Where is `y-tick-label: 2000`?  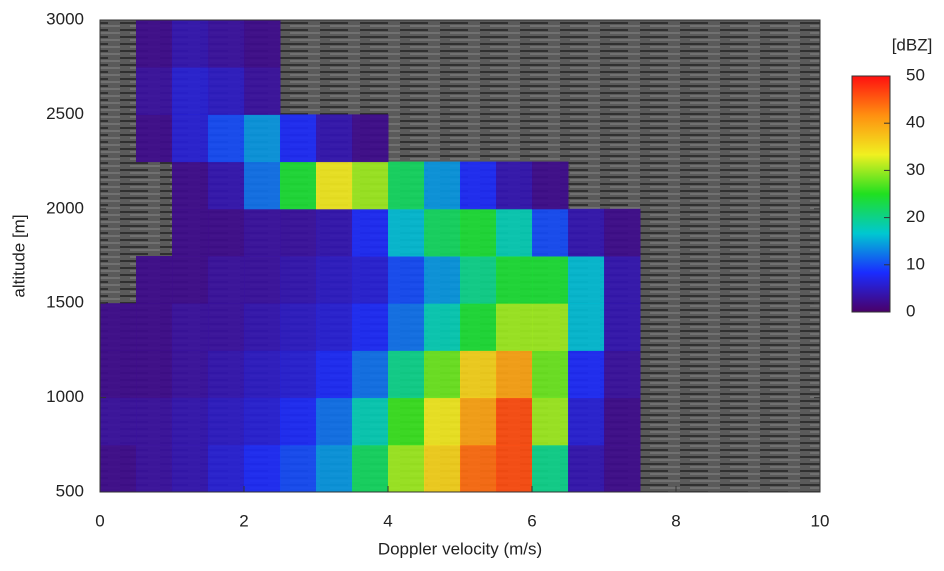 y-tick-label: 2000 is located at coordinates (65, 207).